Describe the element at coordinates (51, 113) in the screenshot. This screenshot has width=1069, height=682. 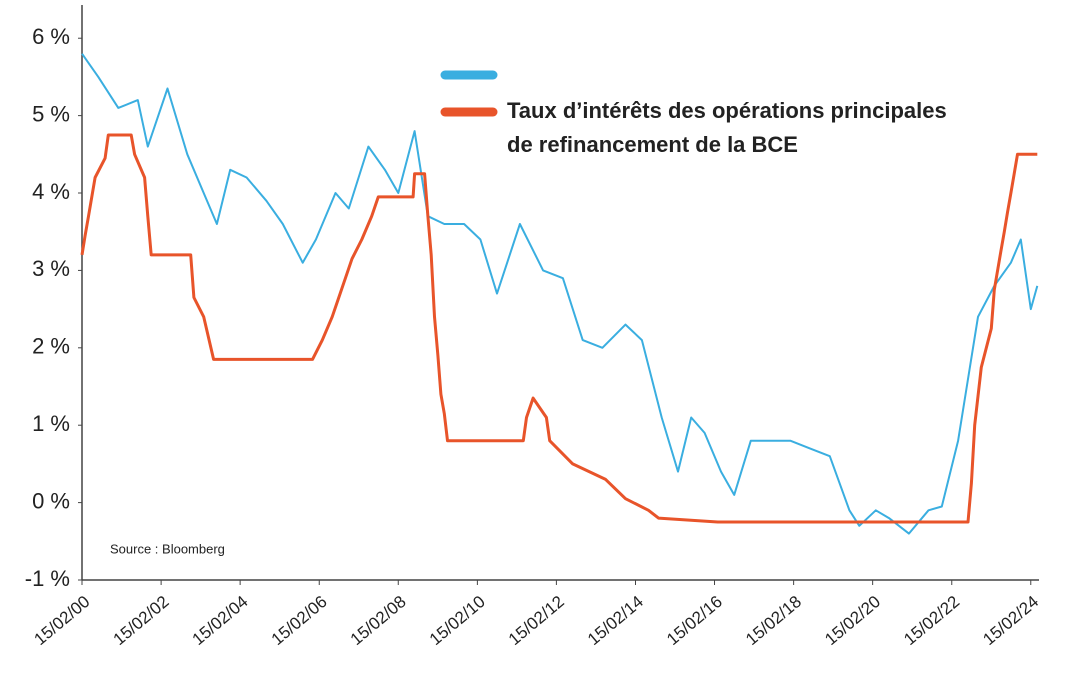
I see `y-tick-label: 5 %` at that location.